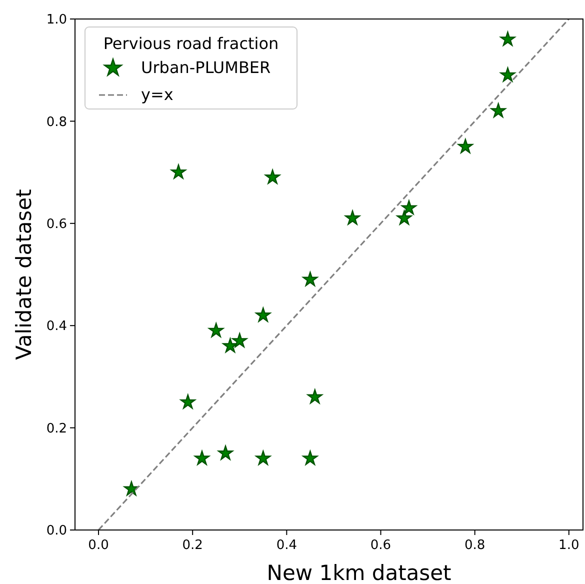 The height and width of the screenshot is (584, 585). I want to click on x-tick-label: 0.0, so click(98, 545).